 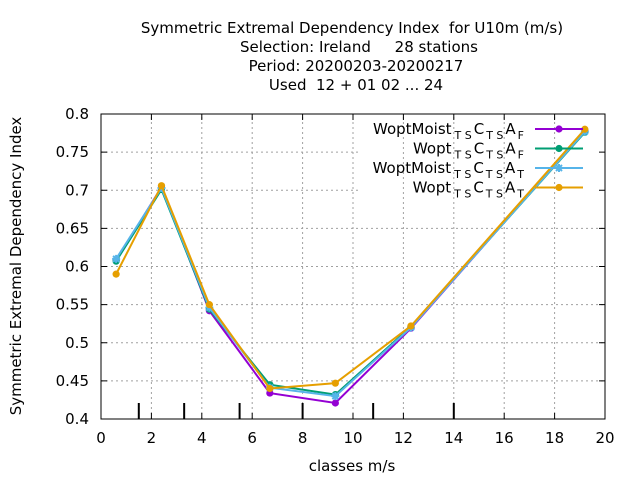 I want to click on y-tick-label: 0.6, so click(x=77, y=267).